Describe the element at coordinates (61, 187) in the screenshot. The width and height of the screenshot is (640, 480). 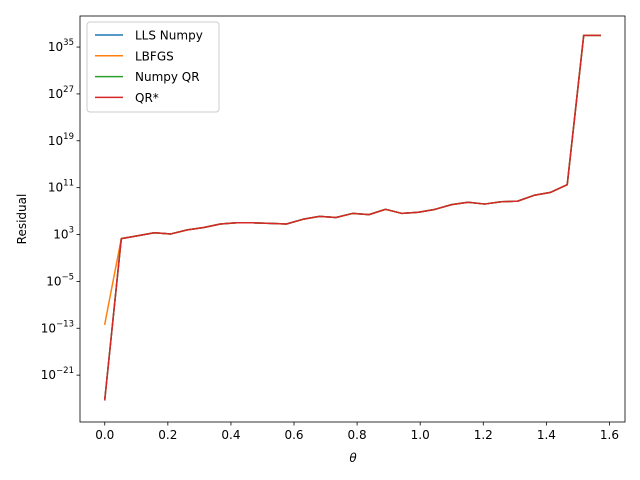
I see `y-tick-label: 10¹¹` at that location.